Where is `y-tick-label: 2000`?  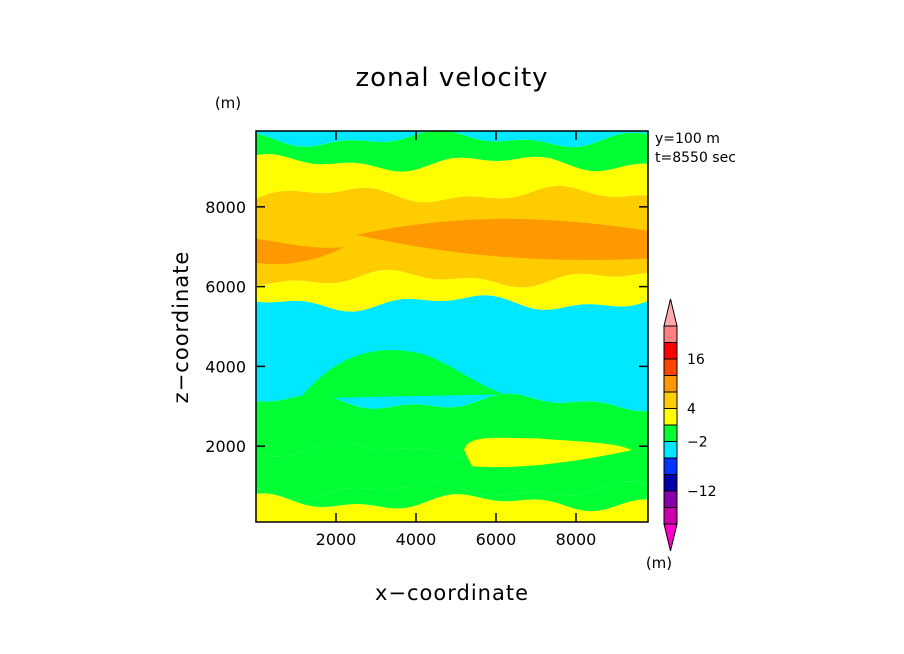 y-tick-label: 2000 is located at coordinates (225, 446).